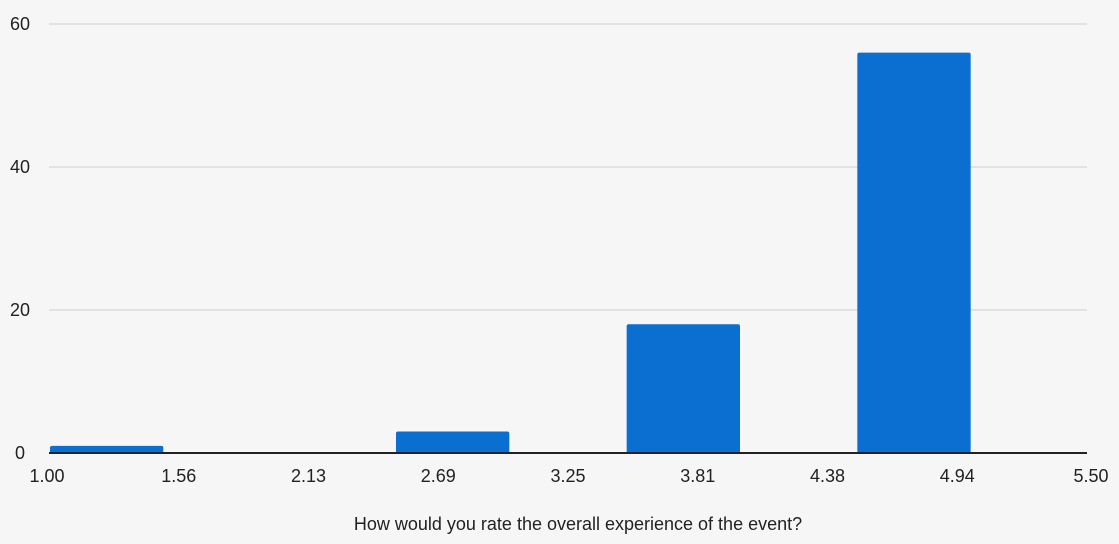 Image resolution: width=1119 pixels, height=544 pixels. Describe the element at coordinates (20, 310) in the screenshot. I see `y-tick-label: 20` at that location.